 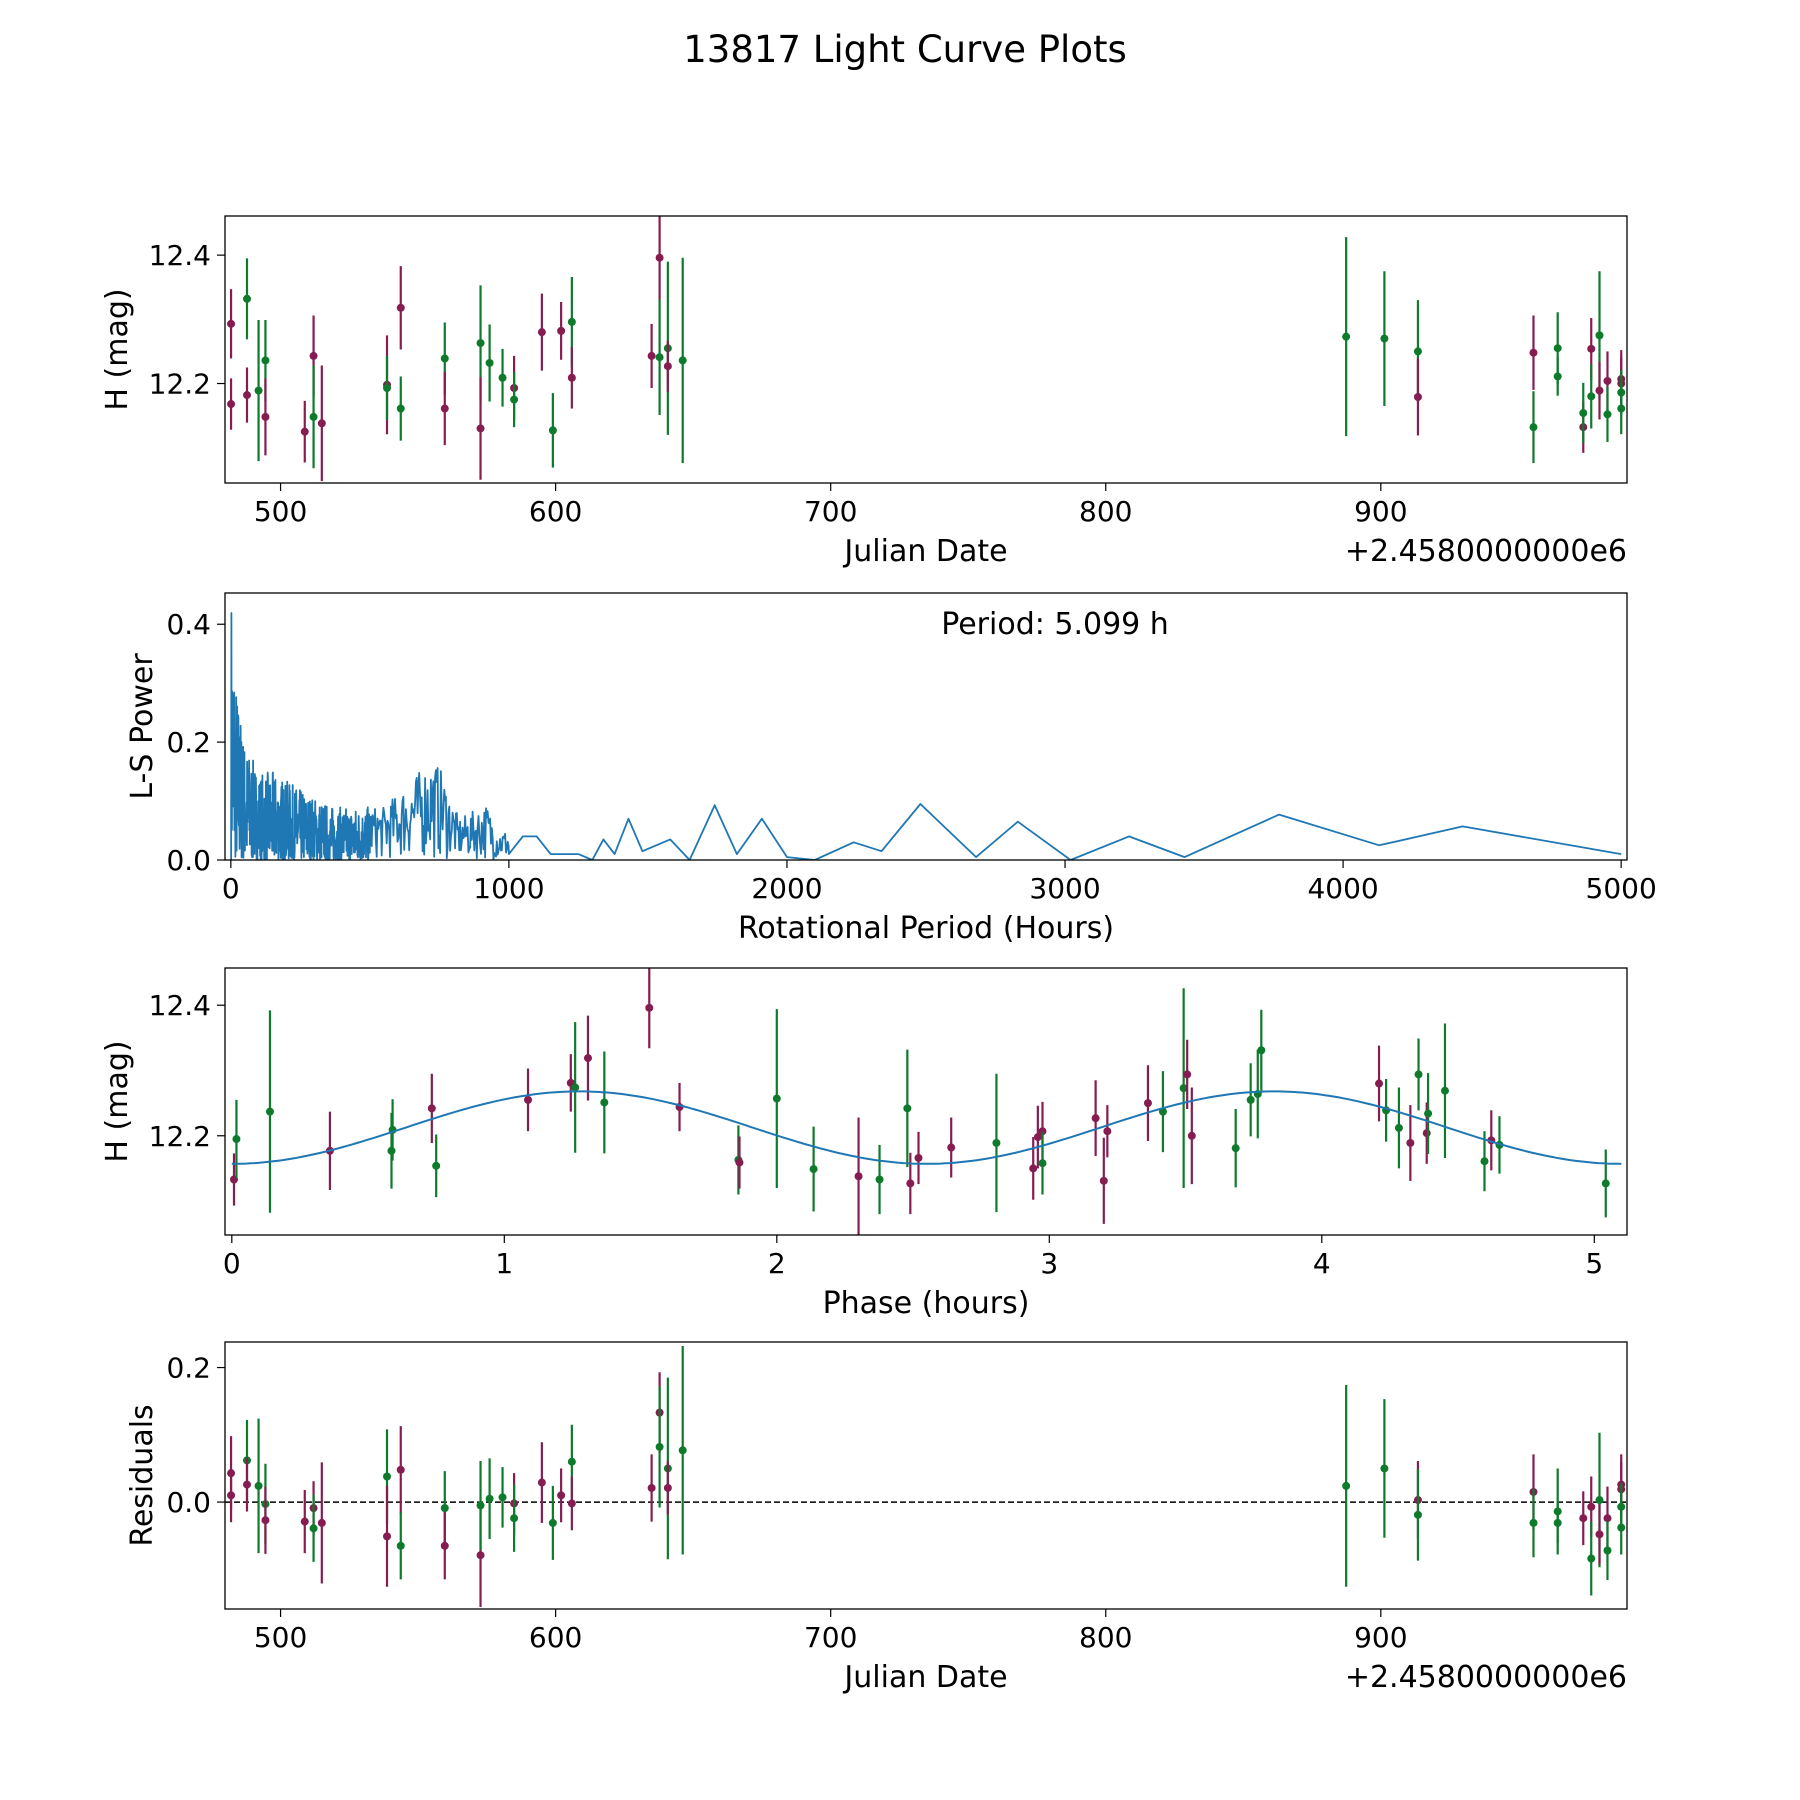 I want to click on plot-area, so click(x=926, y=1476).